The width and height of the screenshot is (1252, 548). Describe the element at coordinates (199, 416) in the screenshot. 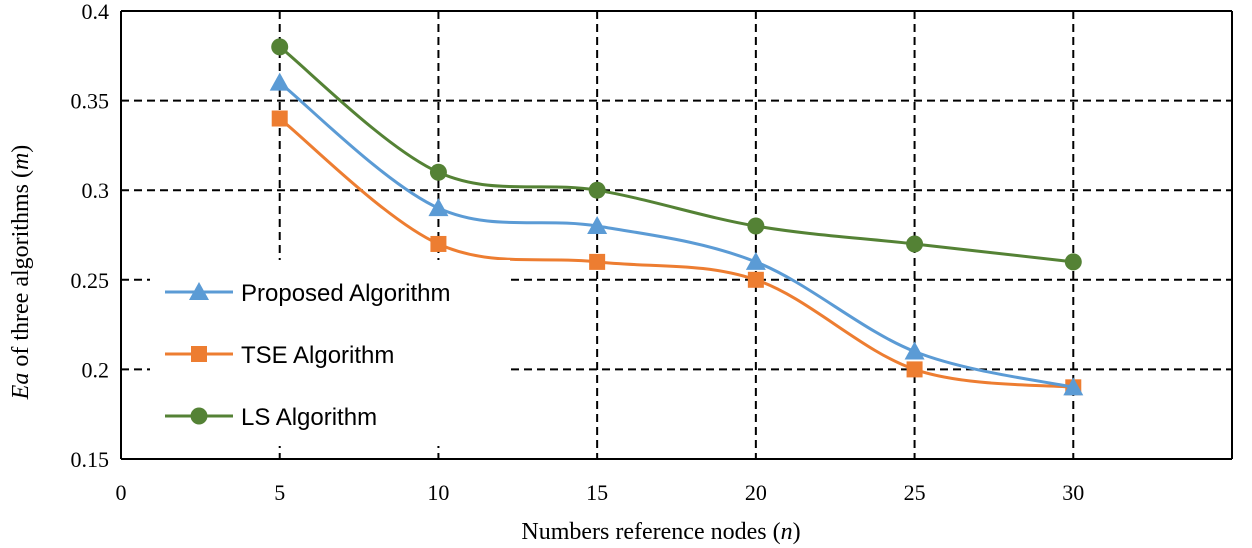

I see `legend-marker-ls-algorithm` at that location.